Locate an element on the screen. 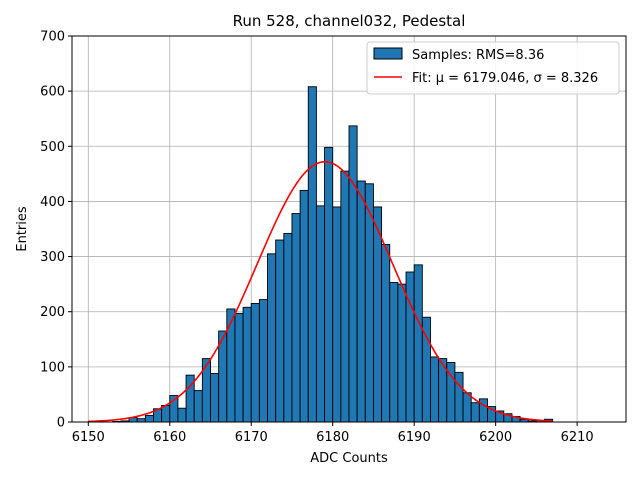 Image resolution: width=640 pixels, height=480 pixels. y-tick-label: 400 is located at coordinates (52, 202).